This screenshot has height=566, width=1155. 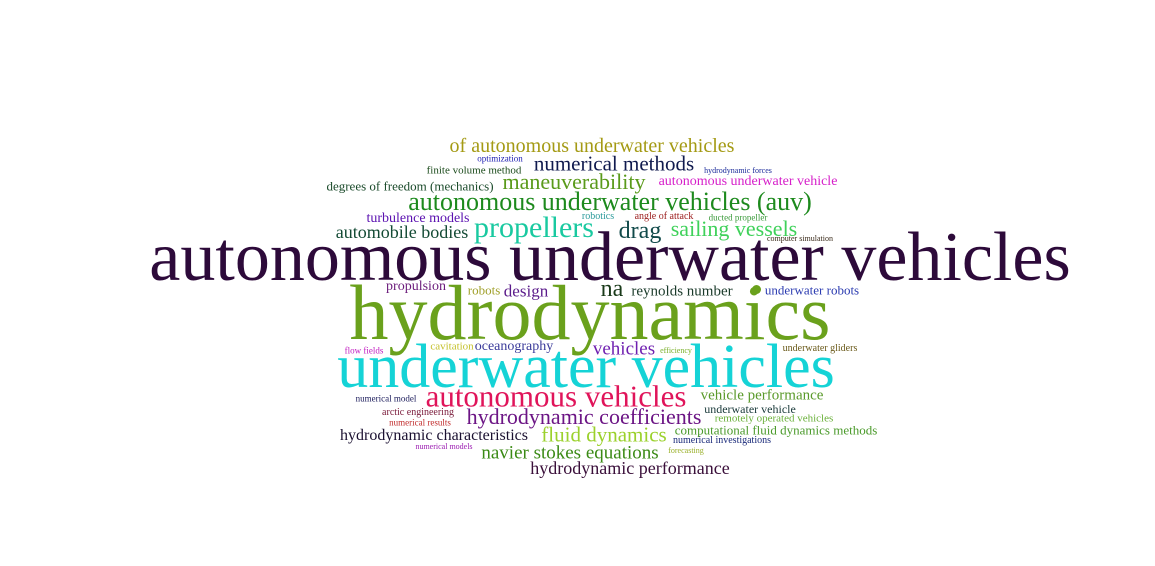 What do you see at coordinates (604, 434) in the screenshot?
I see `word: fluid dynamics` at bounding box center [604, 434].